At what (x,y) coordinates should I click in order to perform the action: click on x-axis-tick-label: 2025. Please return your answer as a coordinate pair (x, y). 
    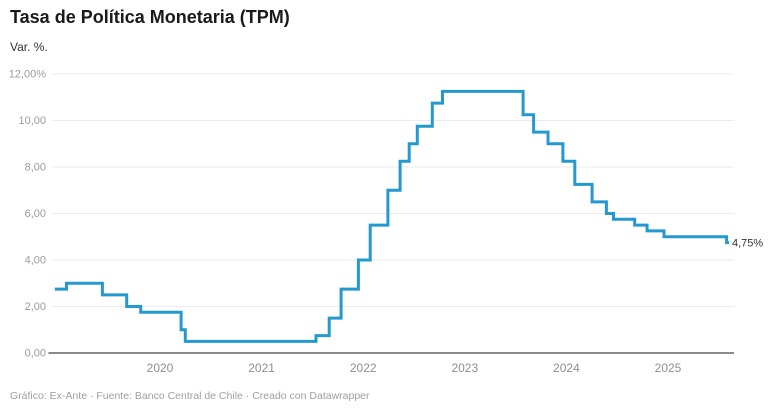
    Looking at the image, I should click on (668, 368).